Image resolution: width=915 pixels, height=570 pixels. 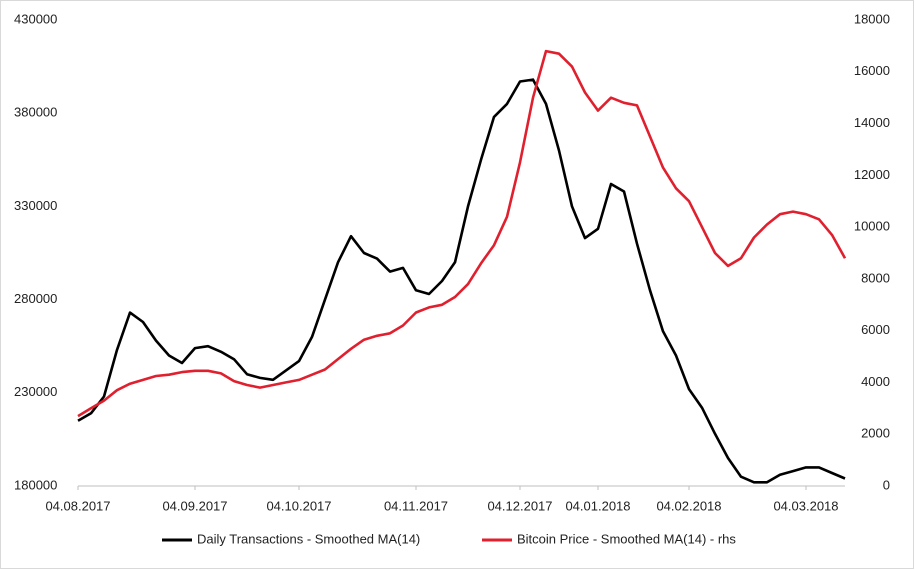 What do you see at coordinates (875, 277) in the screenshot?
I see `y2-tick-label: 8000` at bounding box center [875, 277].